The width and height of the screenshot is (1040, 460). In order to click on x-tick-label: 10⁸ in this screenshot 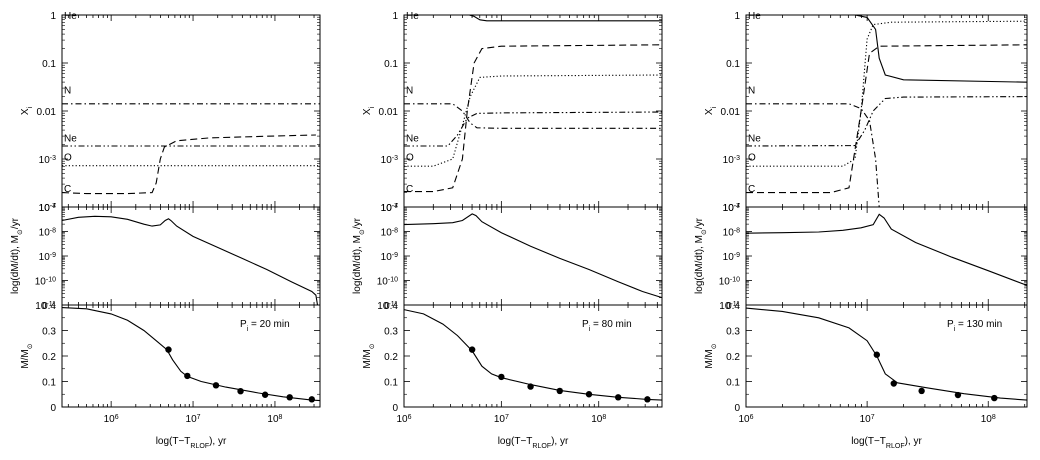, I will do `click(598, 420)`.